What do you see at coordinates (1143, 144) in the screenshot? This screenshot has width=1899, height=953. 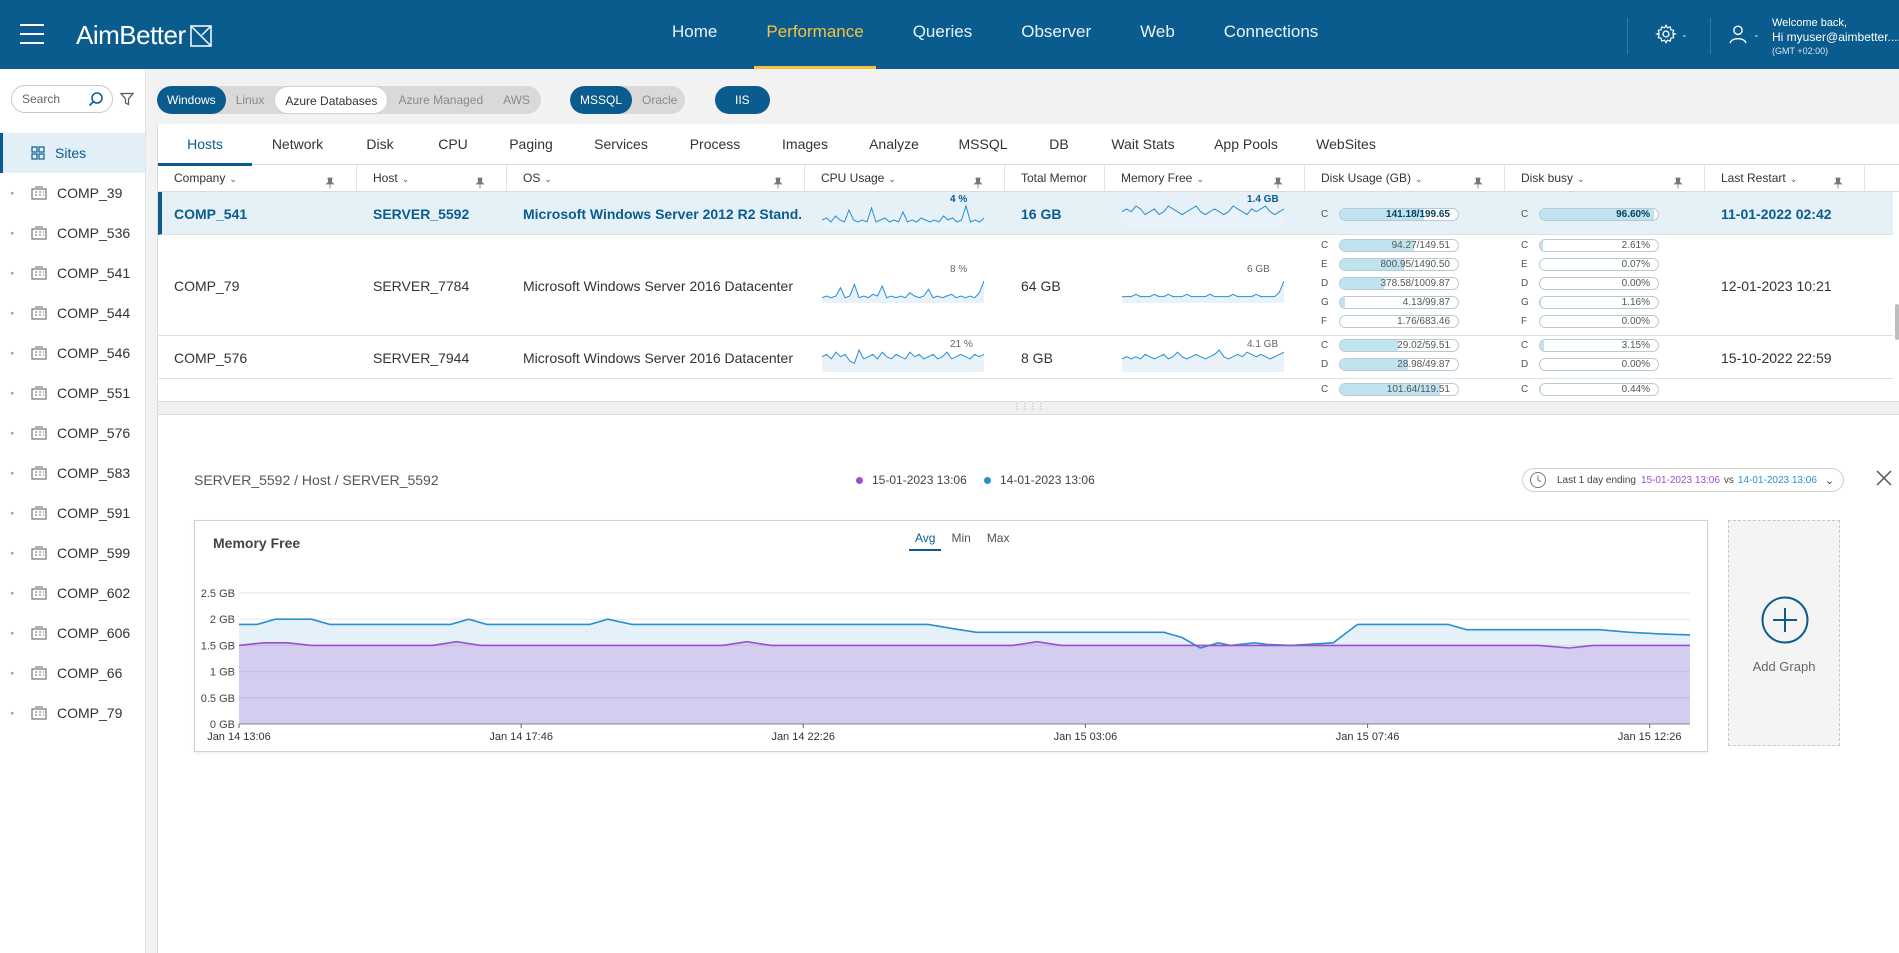 I see `tab-wait-stats: Wait Stats` at bounding box center [1143, 144].